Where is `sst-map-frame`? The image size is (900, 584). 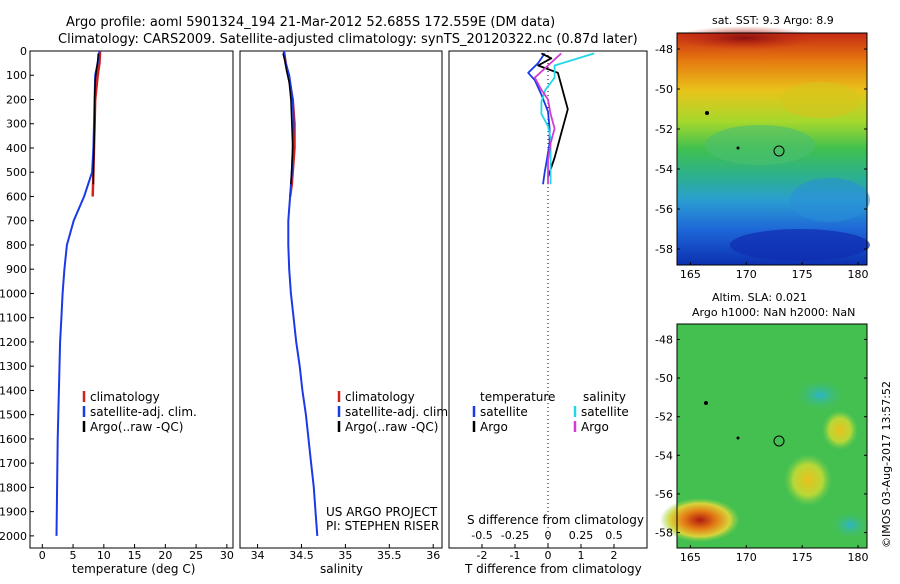
sst-map-frame is located at coordinates (772, 149).